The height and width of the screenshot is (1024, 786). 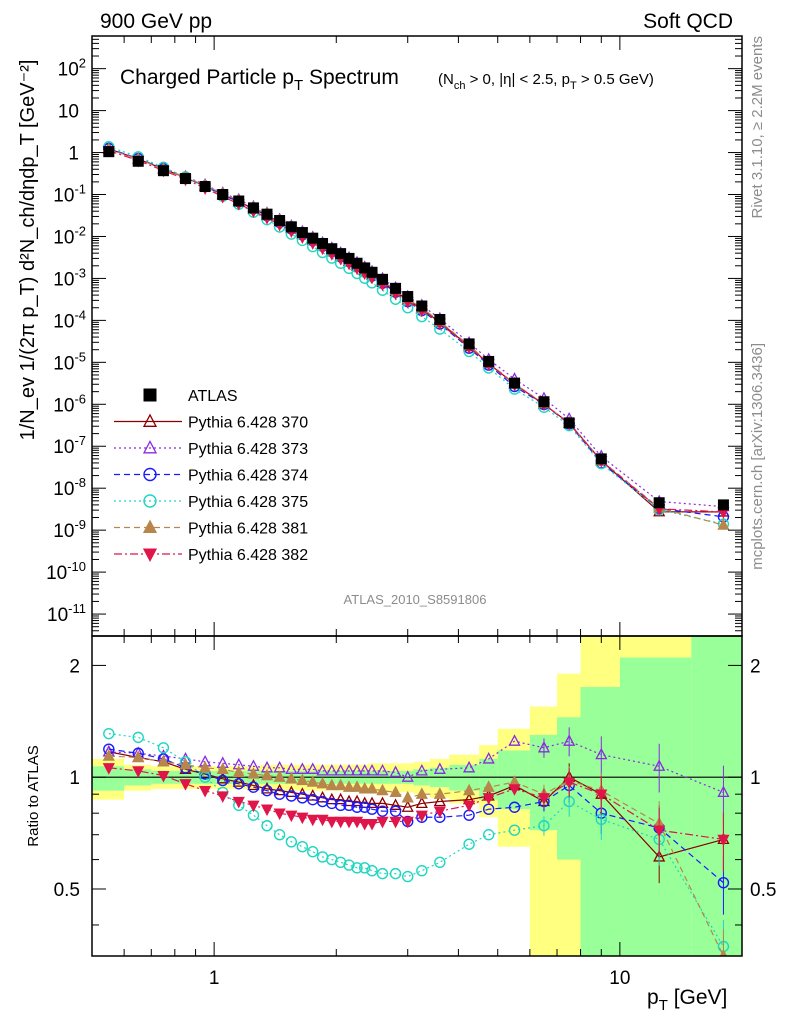 I want to click on legend-marker-atlas, so click(x=150, y=395).